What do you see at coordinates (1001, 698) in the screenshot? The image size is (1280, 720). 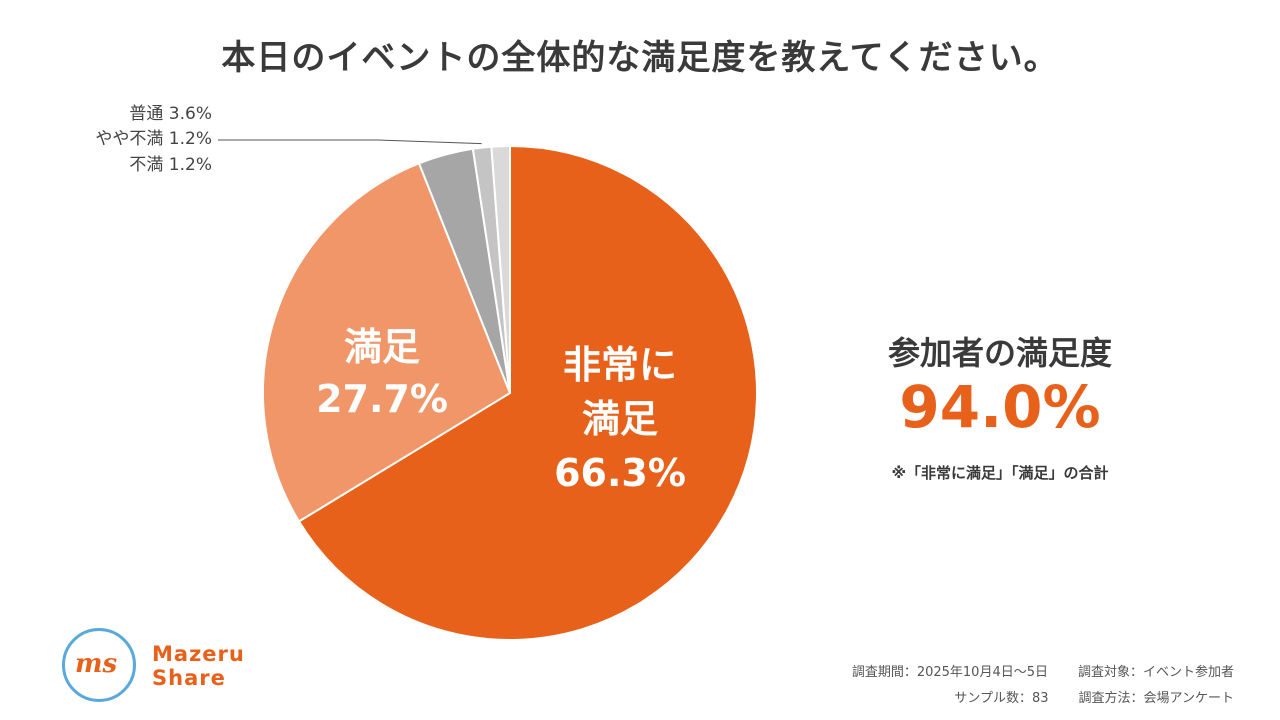 I see `survey-samples: サンプル数：83` at bounding box center [1001, 698].